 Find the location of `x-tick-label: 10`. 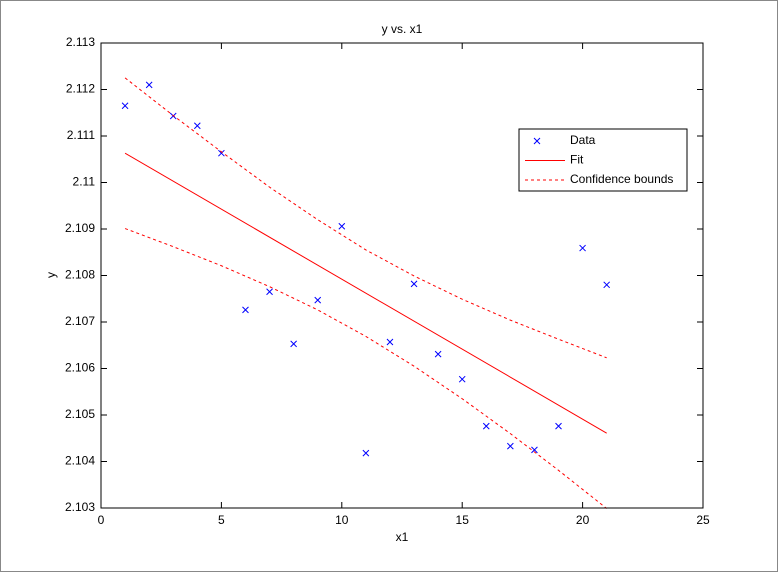

x-tick-label: 10 is located at coordinates (342, 520).